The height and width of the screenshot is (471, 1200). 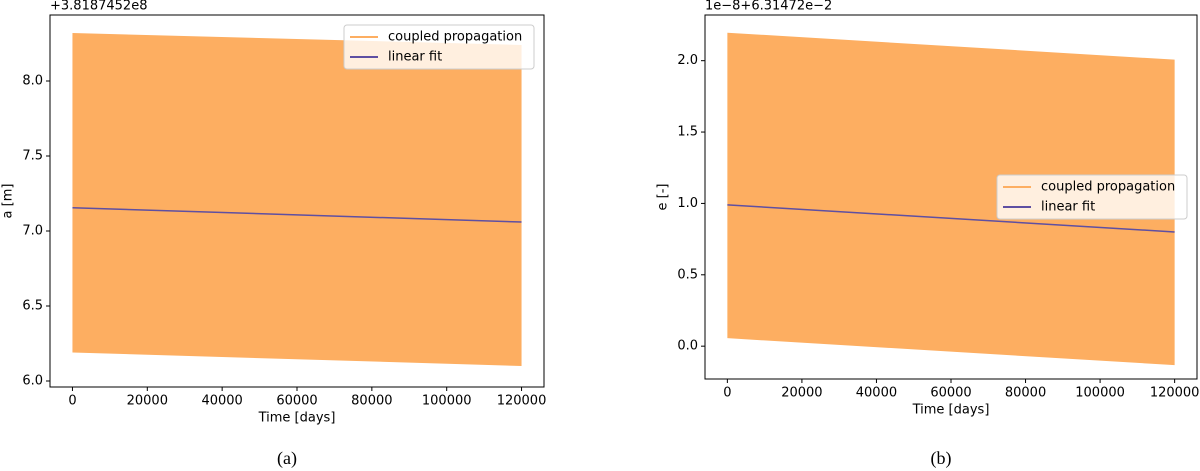 What do you see at coordinates (32, 306) in the screenshot?
I see `y-tick-label: 6.5` at bounding box center [32, 306].